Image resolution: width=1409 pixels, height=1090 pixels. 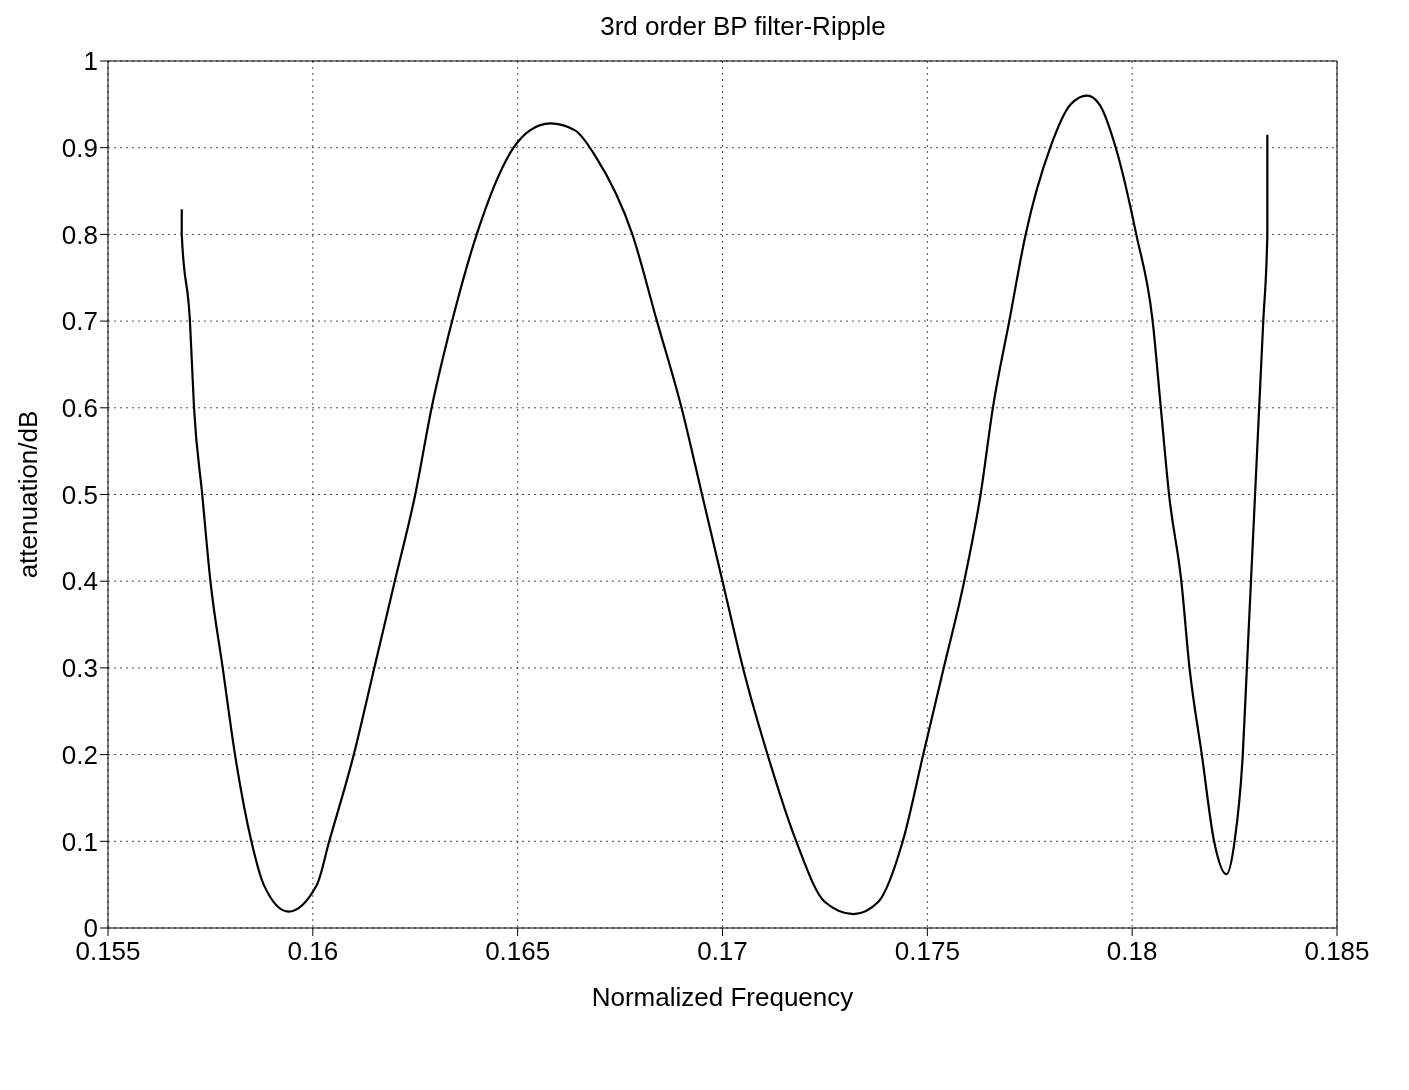 What do you see at coordinates (743, 26) in the screenshot?
I see `chart-title: 3rd order BP filter-Ripple` at bounding box center [743, 26].